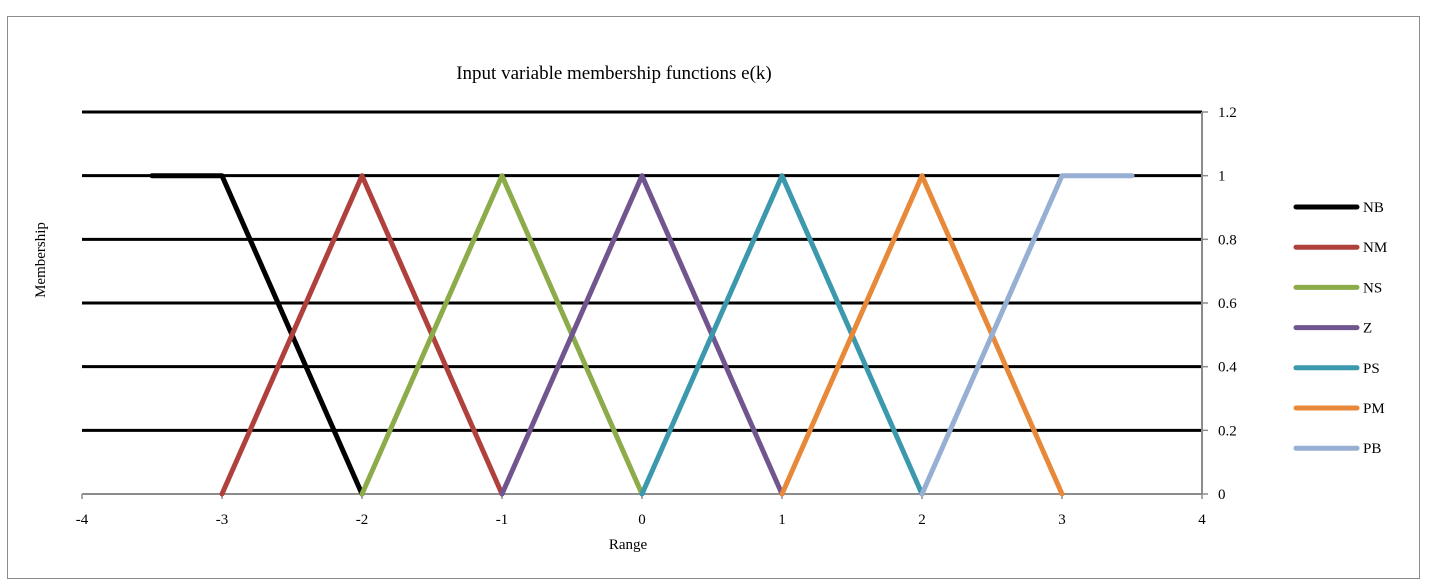  Describe the element at coordinates (1227, 431) in the screenshot. I see `y-tick-label: 0.2` at that location.